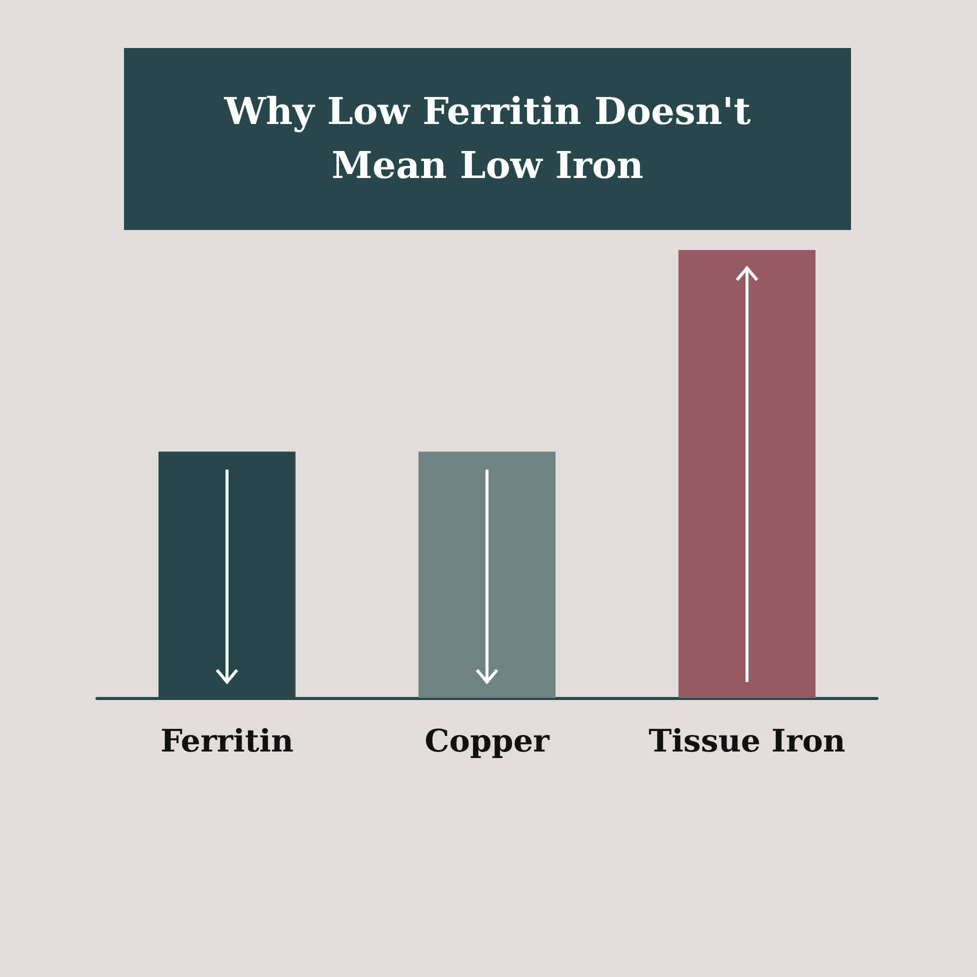 The image size is (977, 977). Describe the element at coordinates (487, 139) in the screenshot. I see `chart-title: Why Low Ferritin Doesn't Mean Low Iron` at that location.